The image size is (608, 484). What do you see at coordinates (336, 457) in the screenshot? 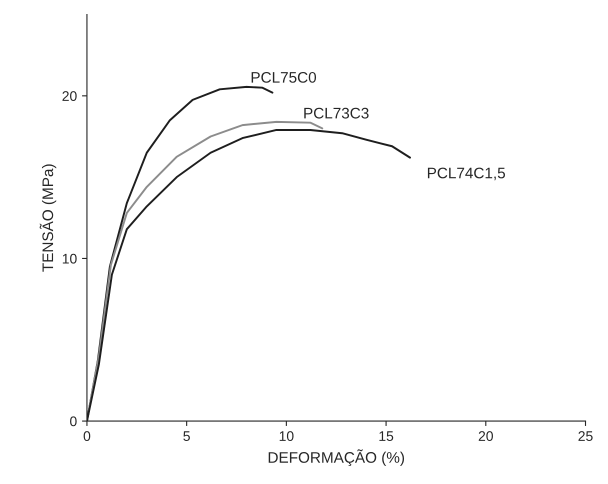
I see `x-axis-title: DEFORMAÇÃO (%)` at bounding box center [336, 457].